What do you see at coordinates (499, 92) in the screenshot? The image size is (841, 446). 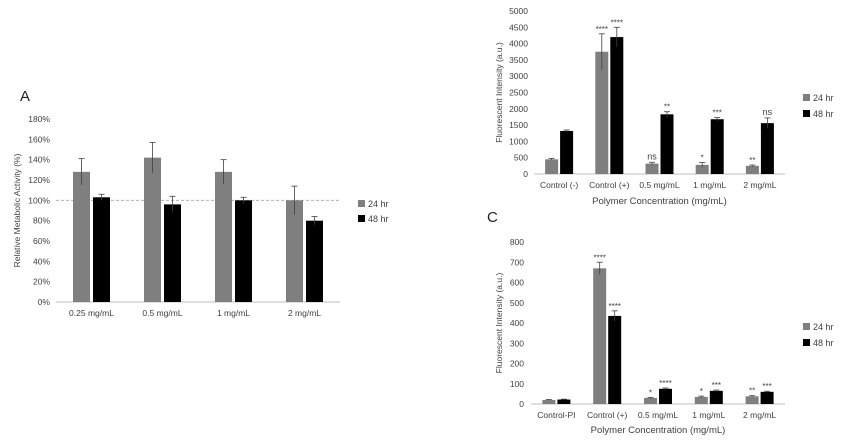 I see `chart-b-y-axis-label: Fluorescent Intensity (a.u.)` at bounding box center [499, 92].